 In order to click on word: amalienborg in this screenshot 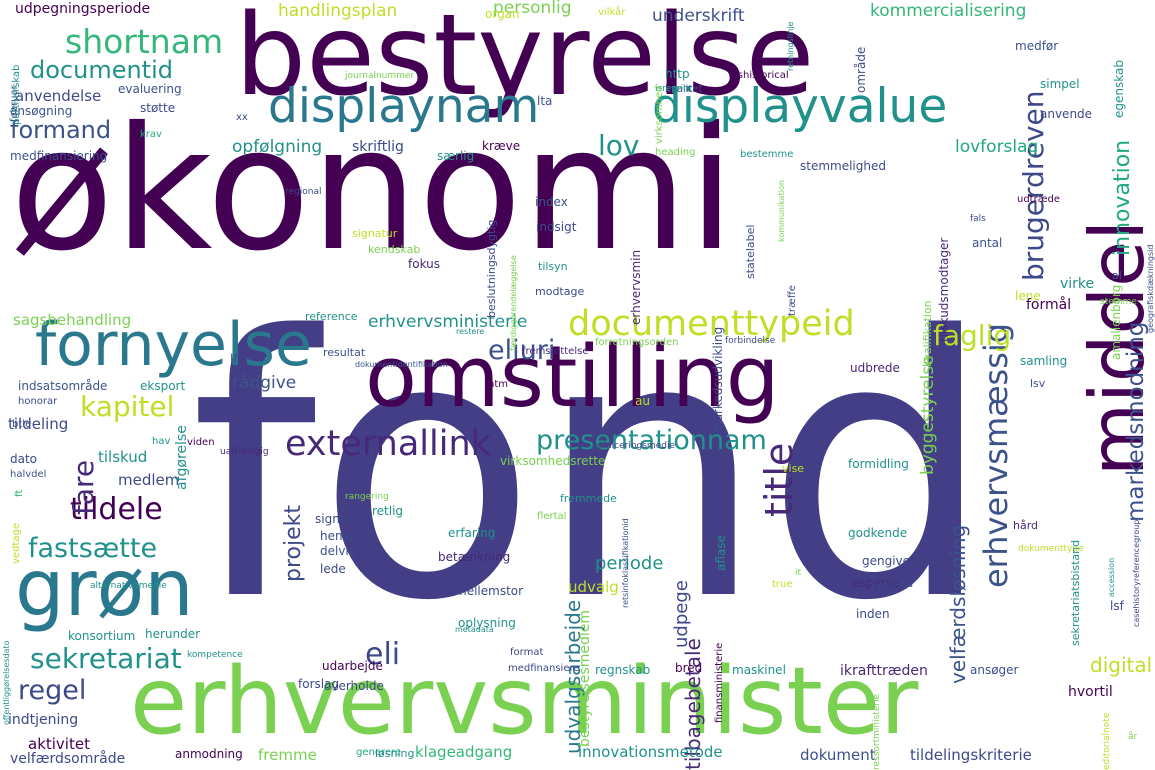, I will do `click(1116, 322)`.